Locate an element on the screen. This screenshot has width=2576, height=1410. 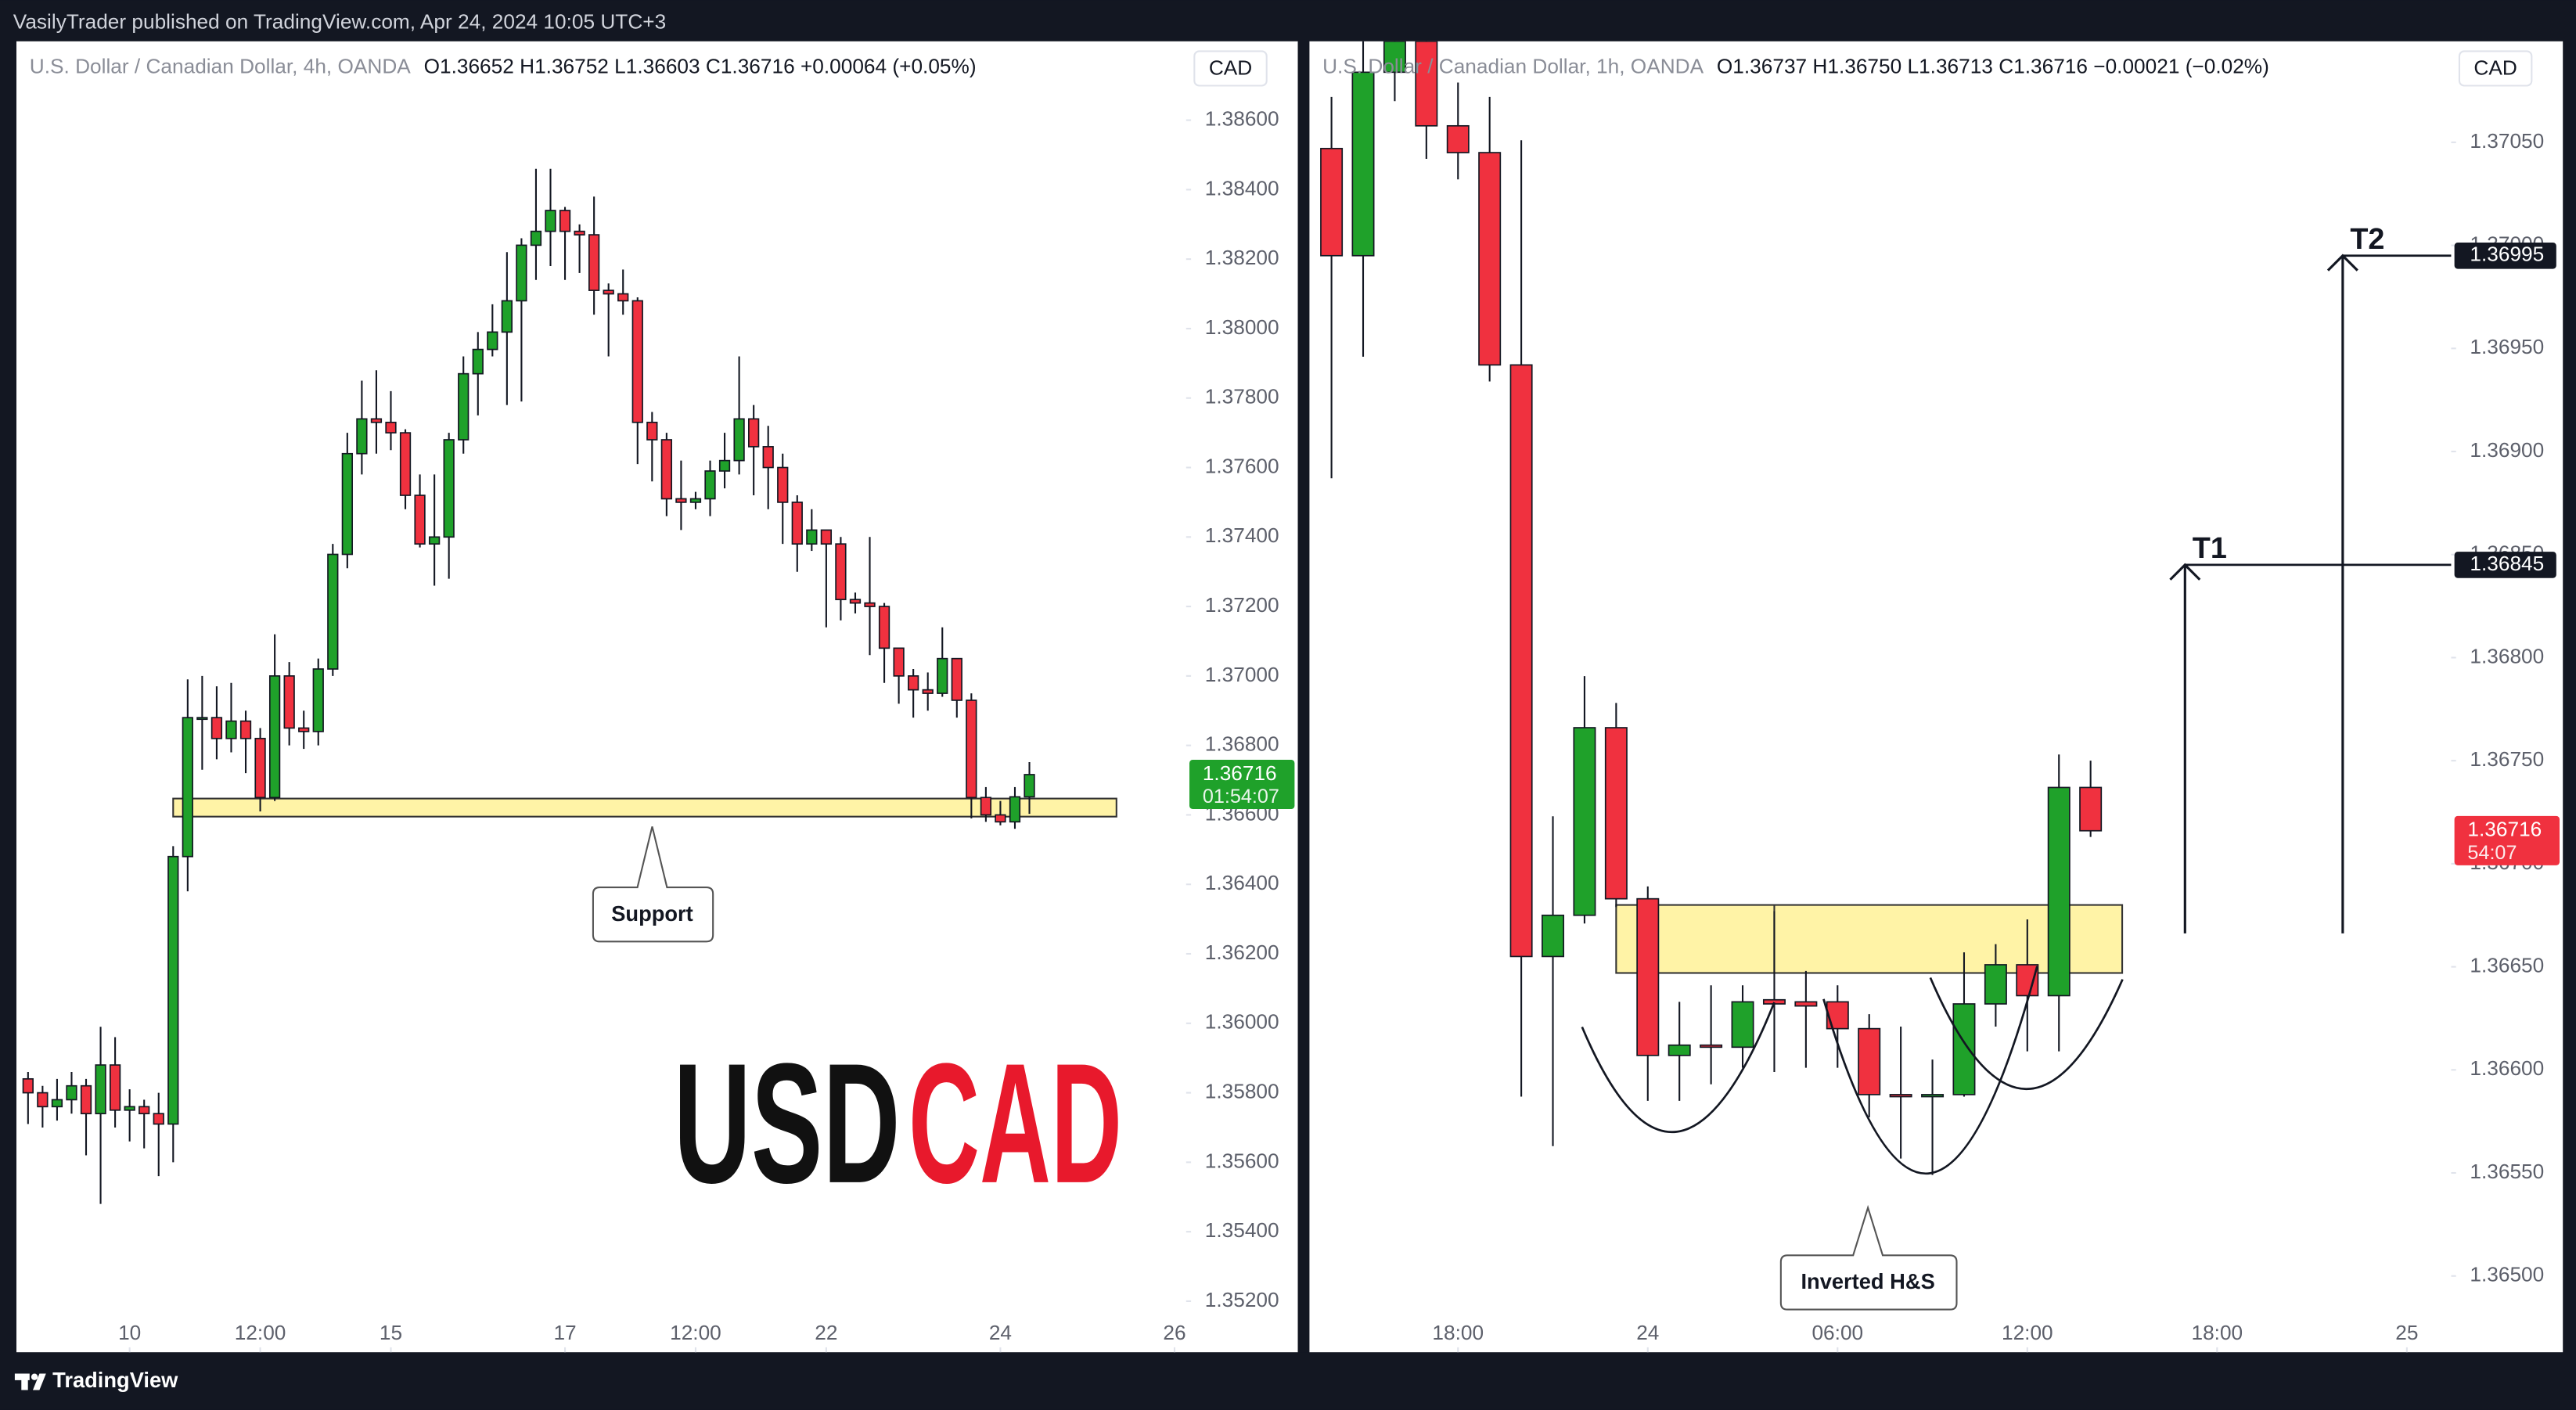
y-tick-label: 1.38000 is located at coordinates (1242, 327).